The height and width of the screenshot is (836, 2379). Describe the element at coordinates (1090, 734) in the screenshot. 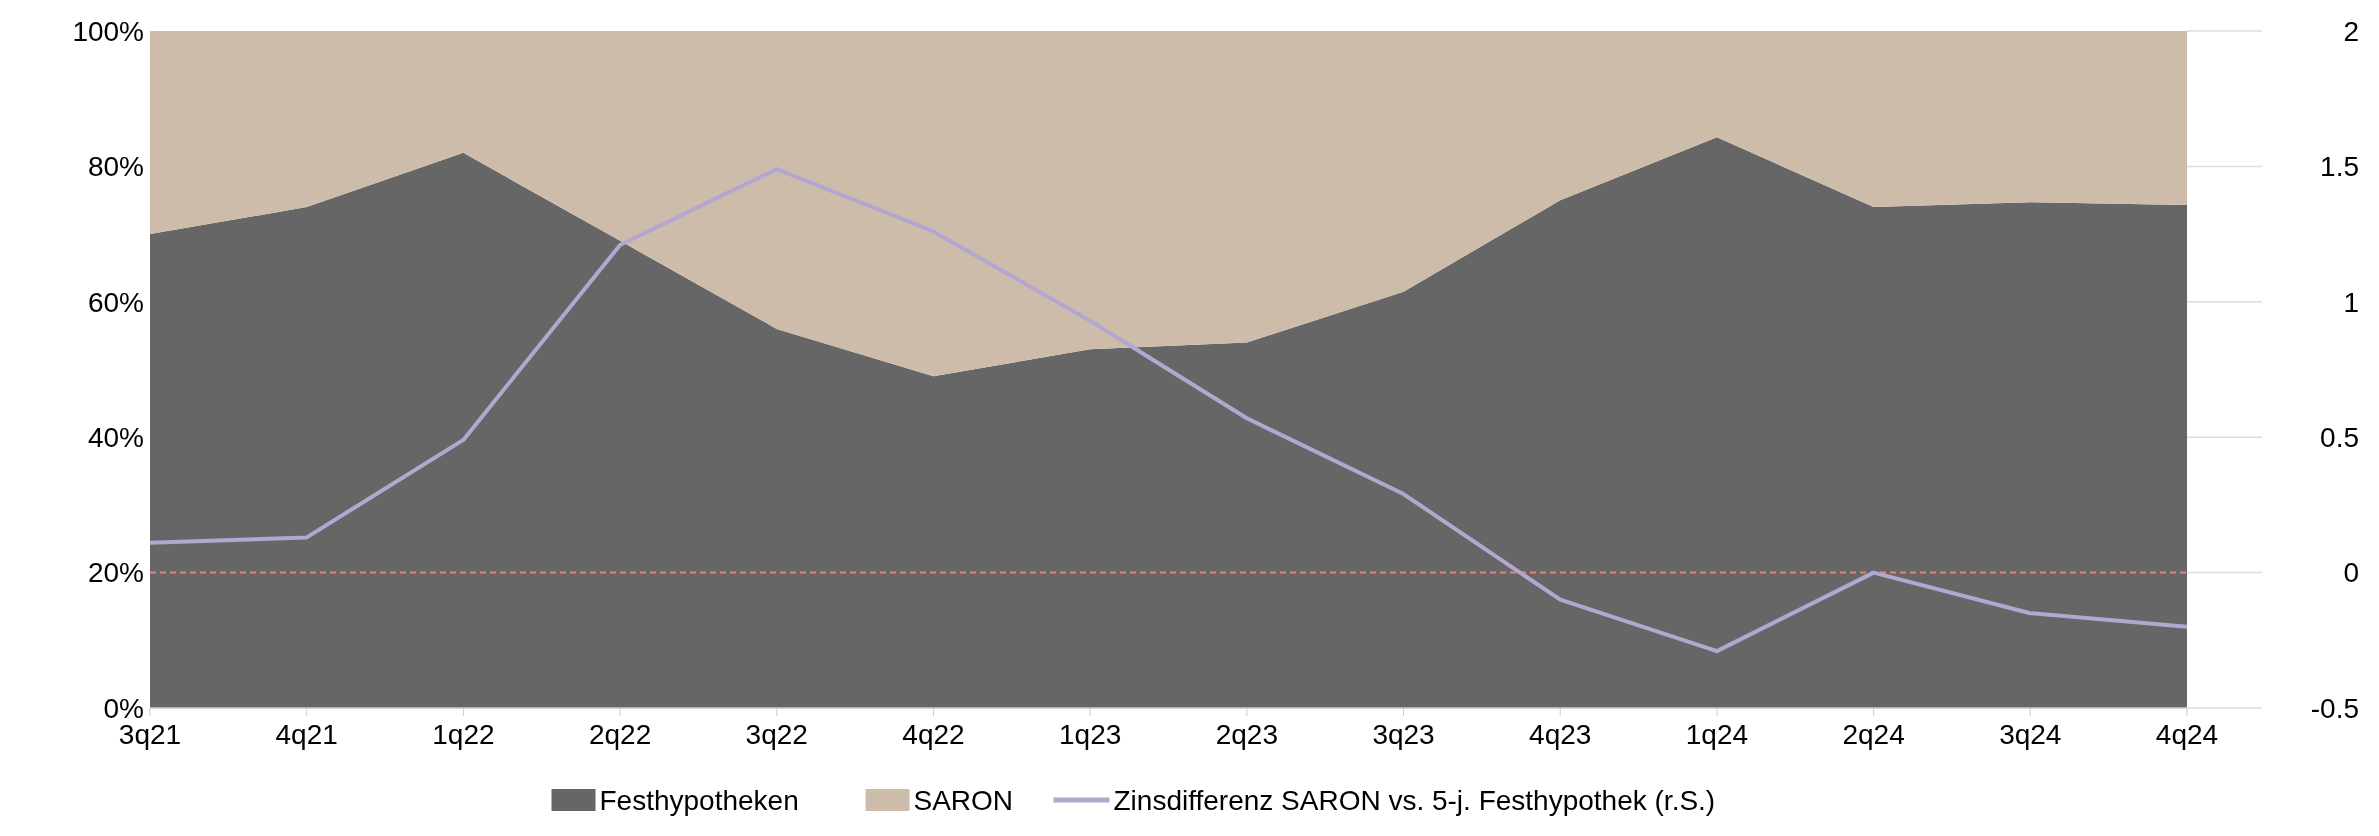

I see `x-tick-label: 1q23` at that location.